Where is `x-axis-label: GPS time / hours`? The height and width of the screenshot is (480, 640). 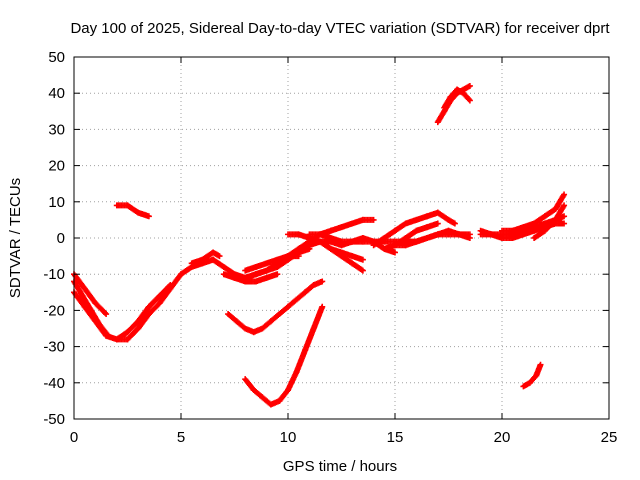 x-axis-label: GPS time / hours is located at coordinates (340, 466).